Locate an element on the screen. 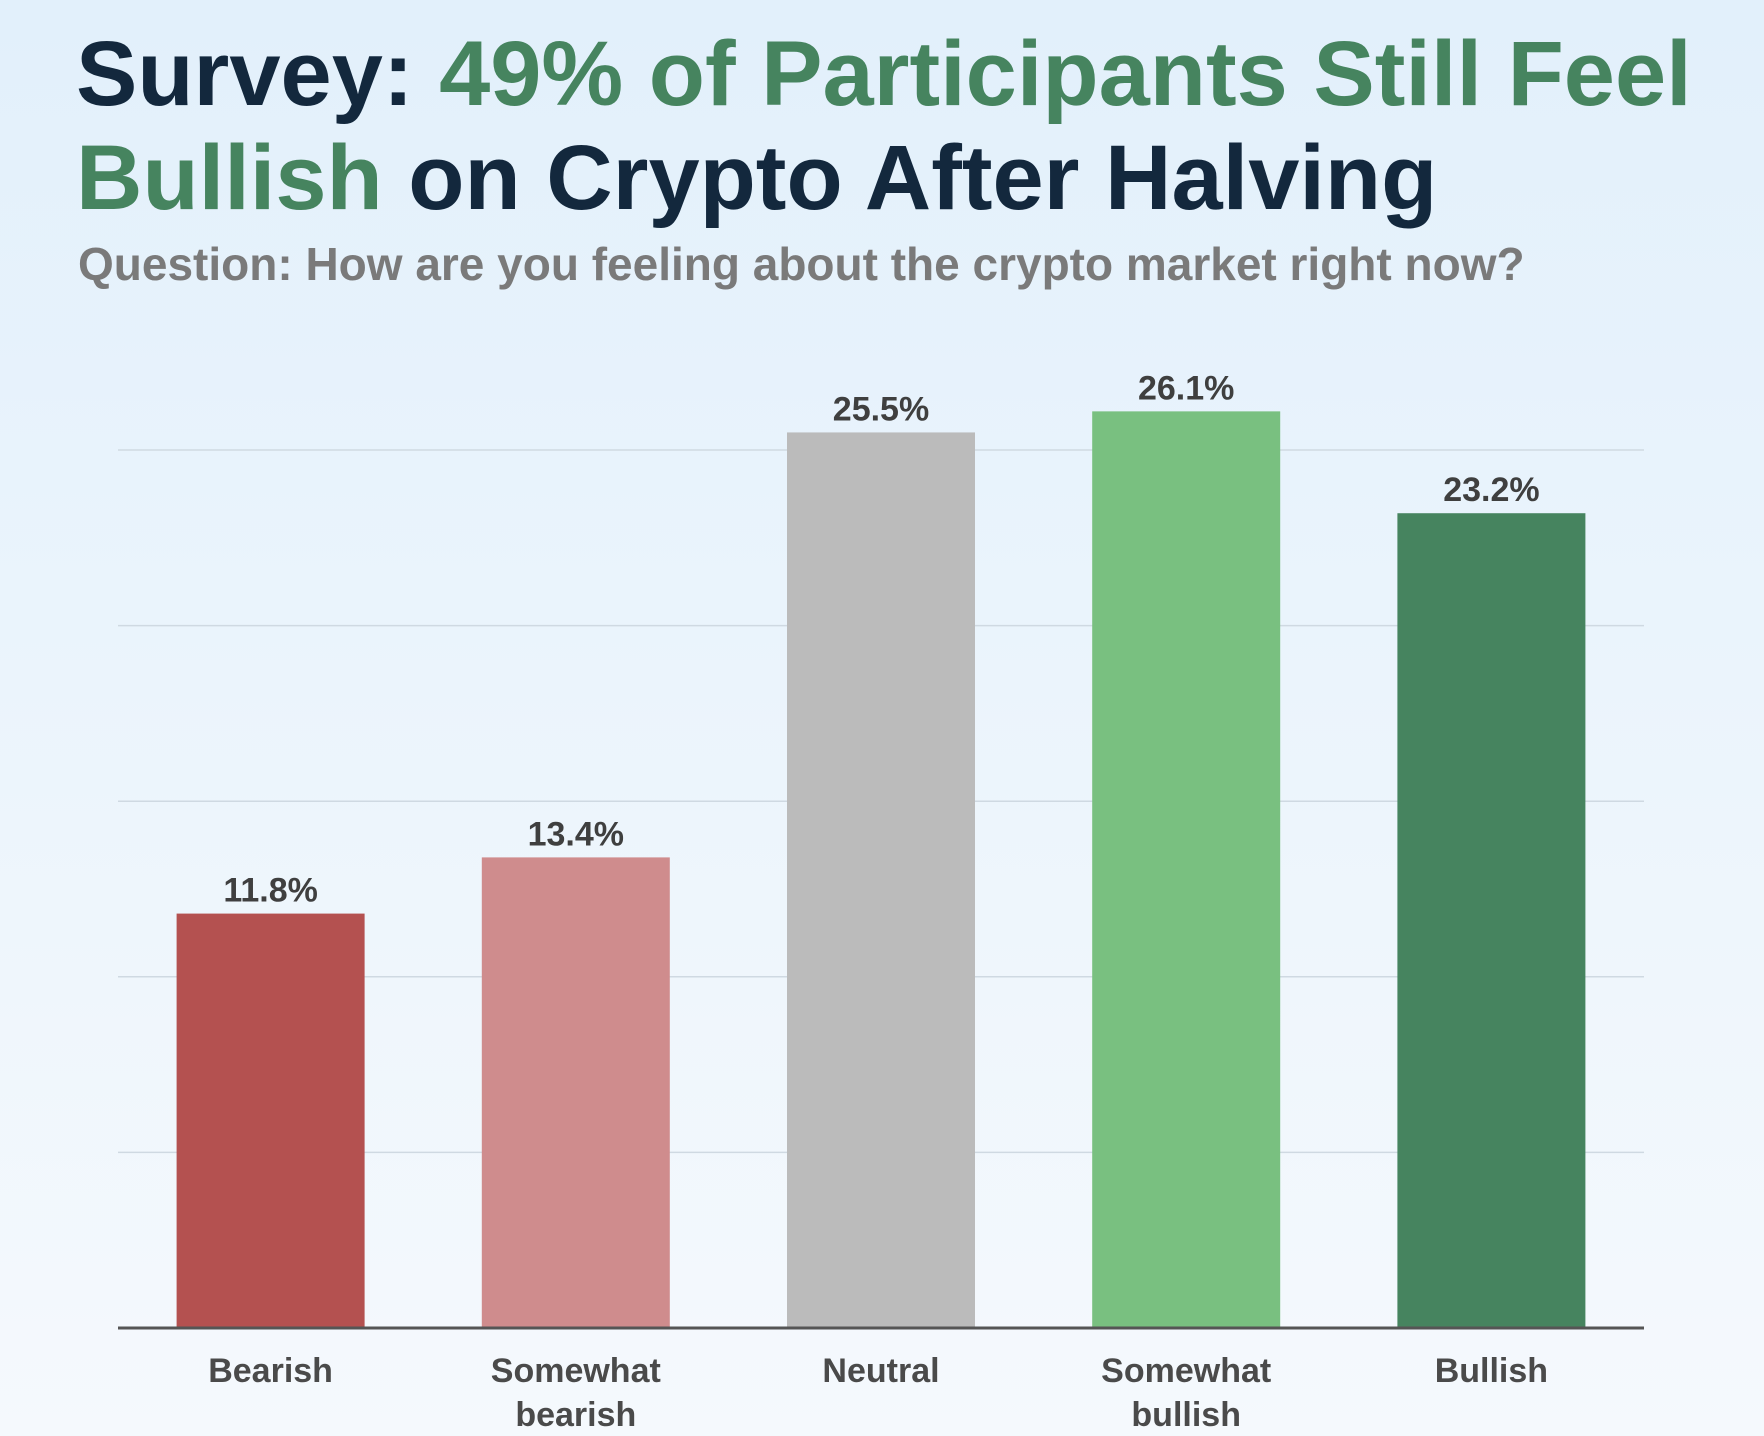 The height and width of the screenshot is (1436, 1764). value-label-5: 23.2% is located at coordinates (1491, 490).